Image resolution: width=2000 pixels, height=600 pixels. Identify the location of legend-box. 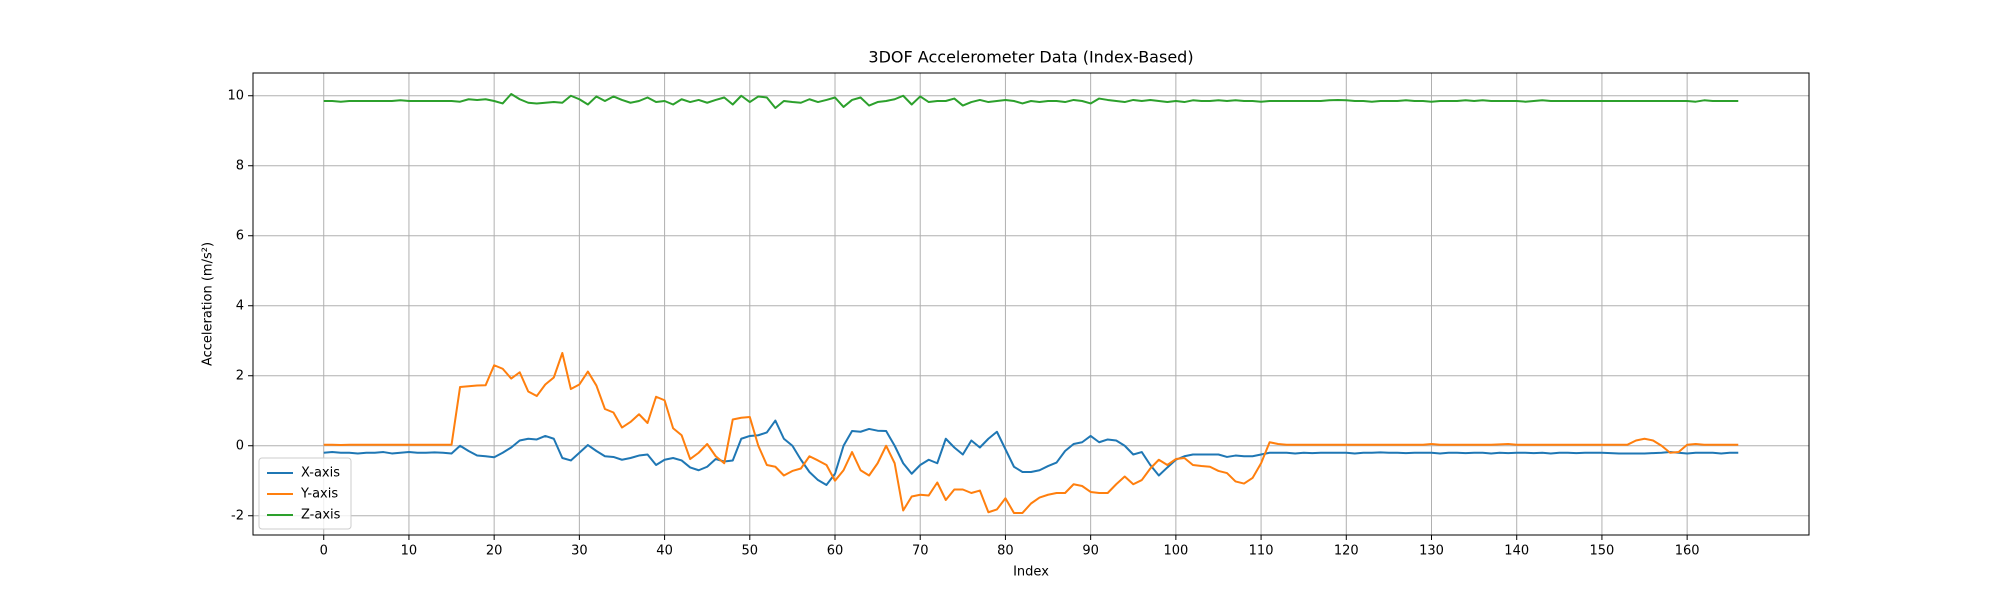
(305, 493).